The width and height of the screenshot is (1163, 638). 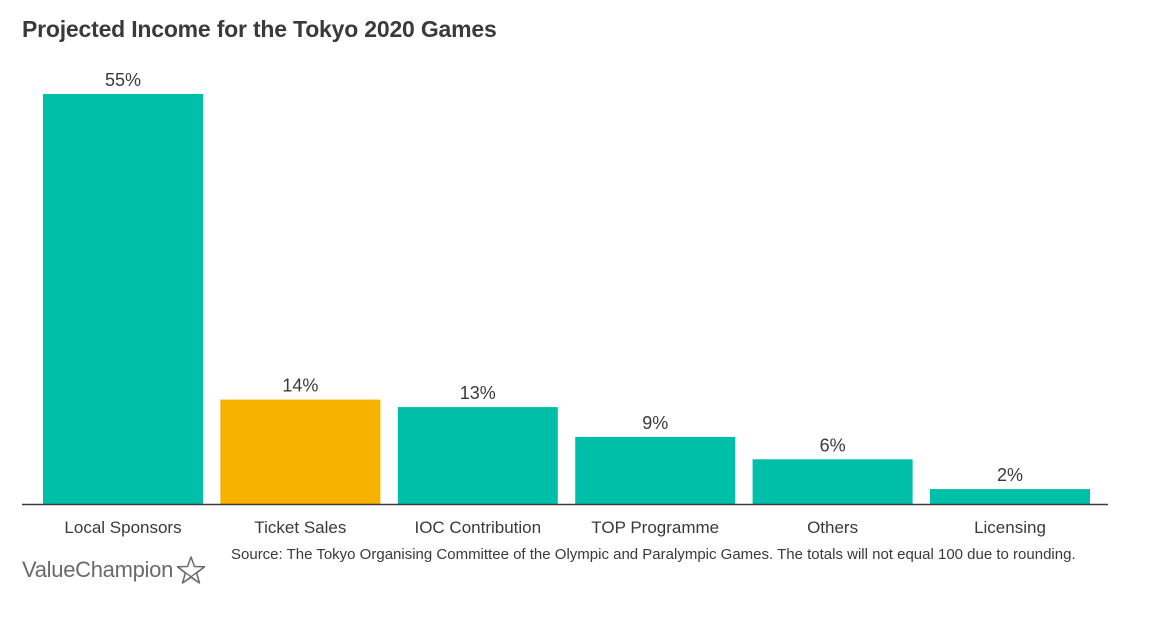 What do you see at coordinates (832, 527) in the screenshot?
I see `category-label: Others` at bounding box center [832, 527].